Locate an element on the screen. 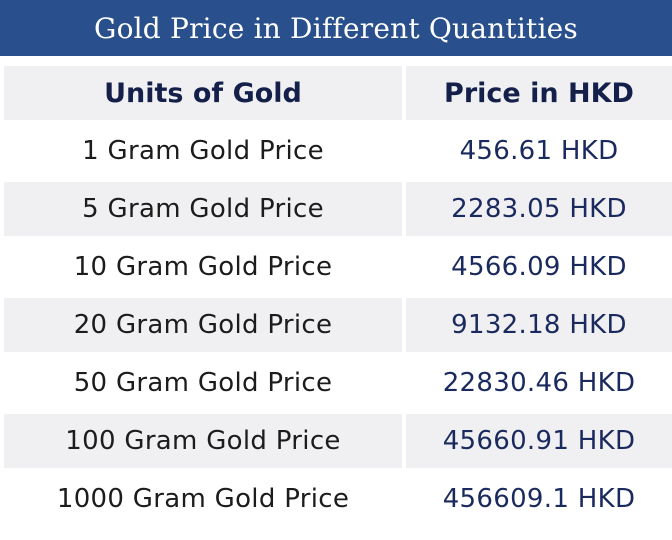 The image size is (672, 540). unit-cell: 1000 Gram Gold Price is located at coordinates (203, 499).